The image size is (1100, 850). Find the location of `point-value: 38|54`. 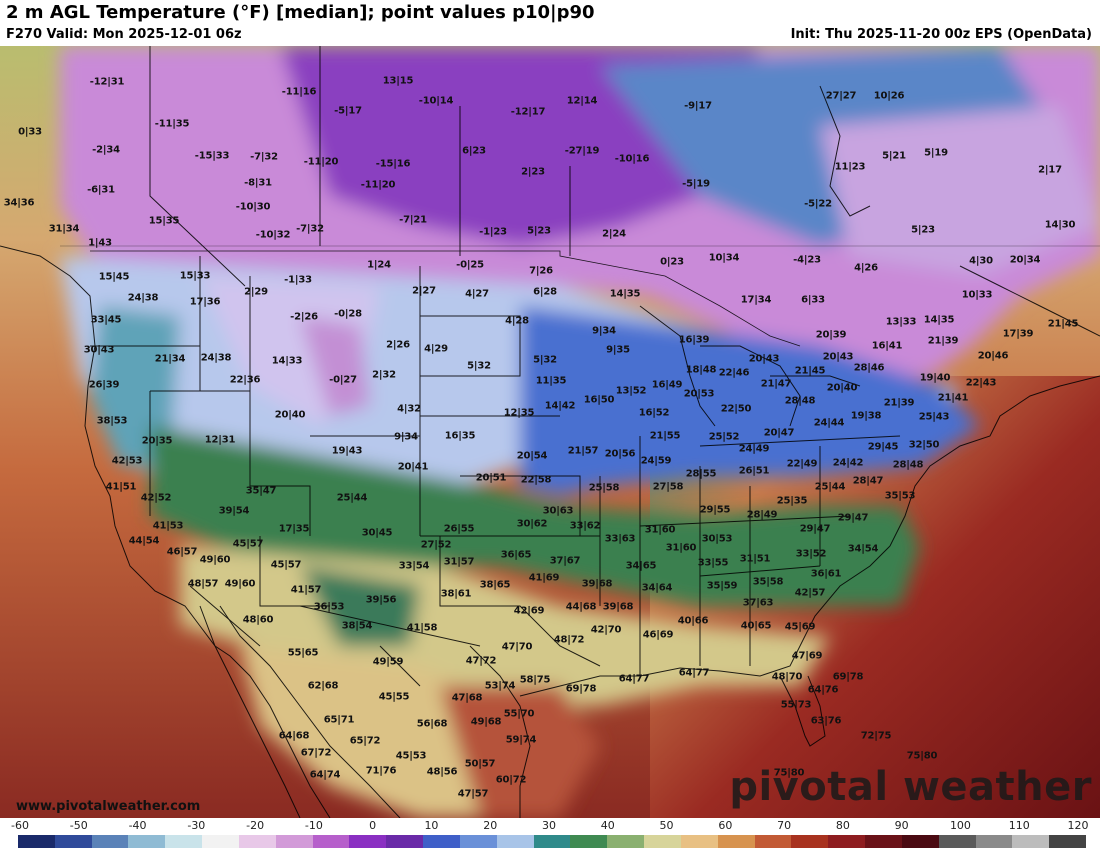

point-value: 38|54 is located at coordinates (357, 626).